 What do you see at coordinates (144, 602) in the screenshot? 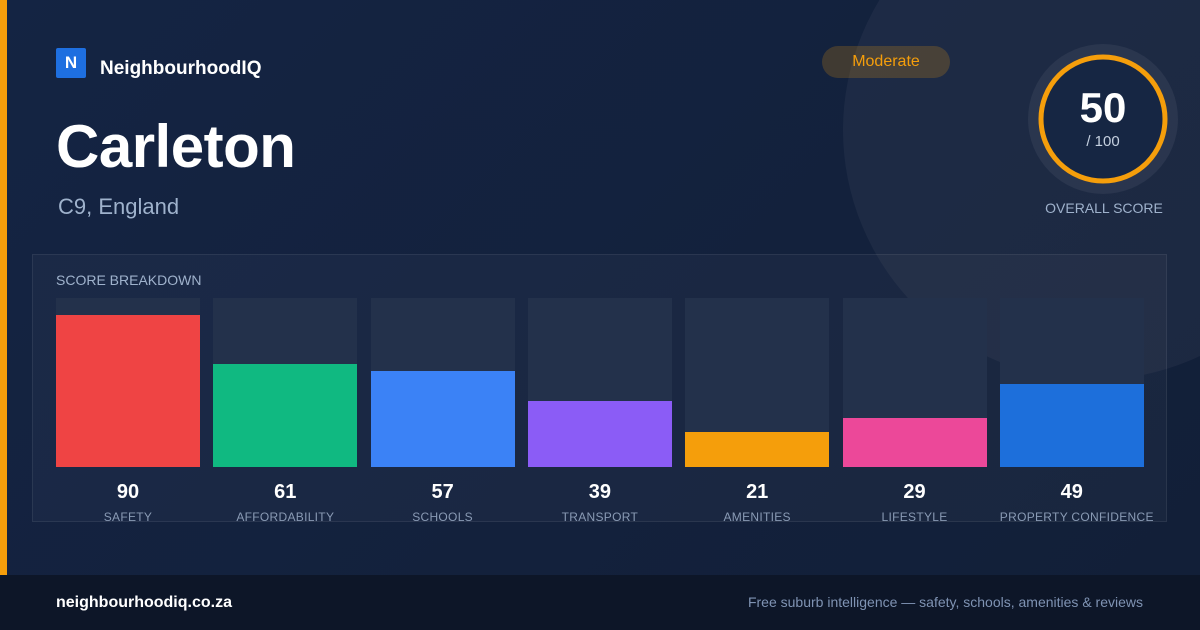
I see `footer-domain: neighbourhoodiq.co.za` at bounding box center [144, 602].